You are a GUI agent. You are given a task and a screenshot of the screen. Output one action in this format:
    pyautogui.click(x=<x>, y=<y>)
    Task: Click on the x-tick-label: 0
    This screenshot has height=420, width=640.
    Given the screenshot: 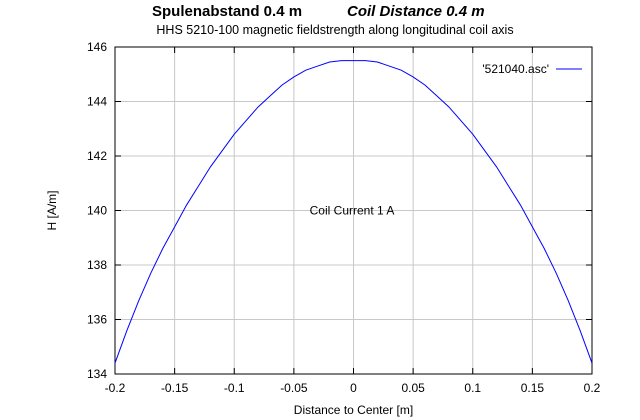 What is the action you would take?
    pyautogui.click(x=353, y=388)
    